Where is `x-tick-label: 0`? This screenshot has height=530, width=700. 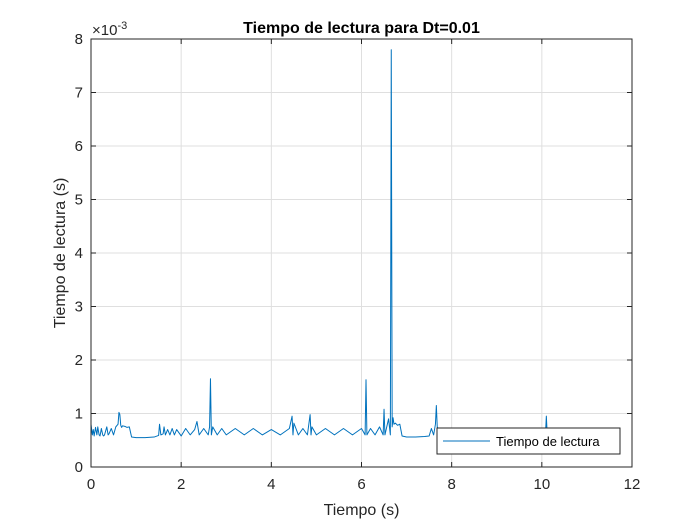 x-tick-label: 0 is located at coordinates (91, 484).